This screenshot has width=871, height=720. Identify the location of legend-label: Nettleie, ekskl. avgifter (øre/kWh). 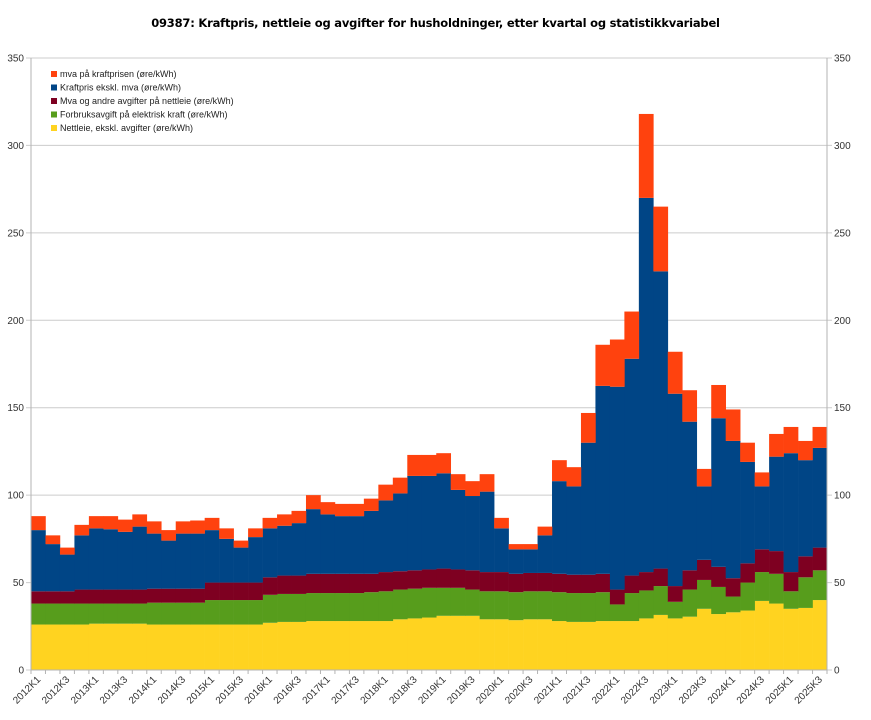
(126, 128).